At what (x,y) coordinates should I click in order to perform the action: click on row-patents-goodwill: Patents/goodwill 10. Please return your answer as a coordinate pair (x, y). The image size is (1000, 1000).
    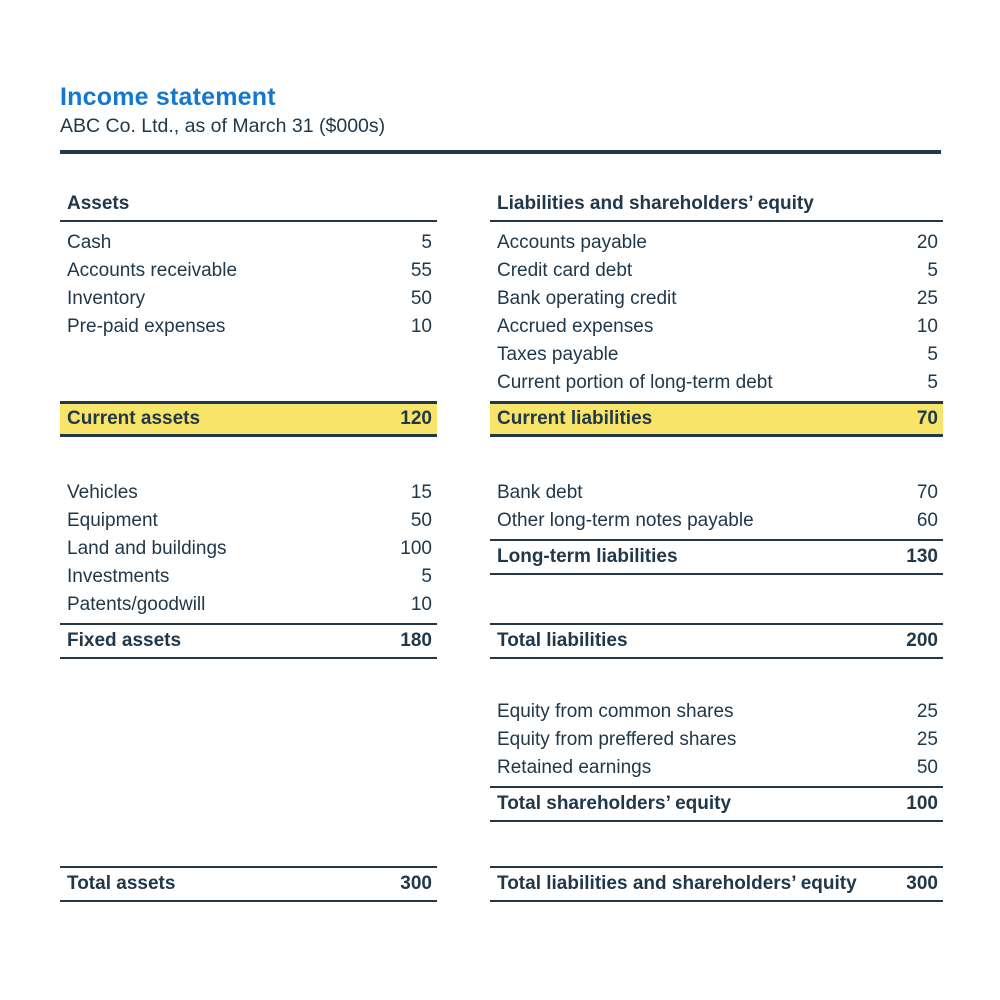
    Looking at the image, I should click on (248, 605).